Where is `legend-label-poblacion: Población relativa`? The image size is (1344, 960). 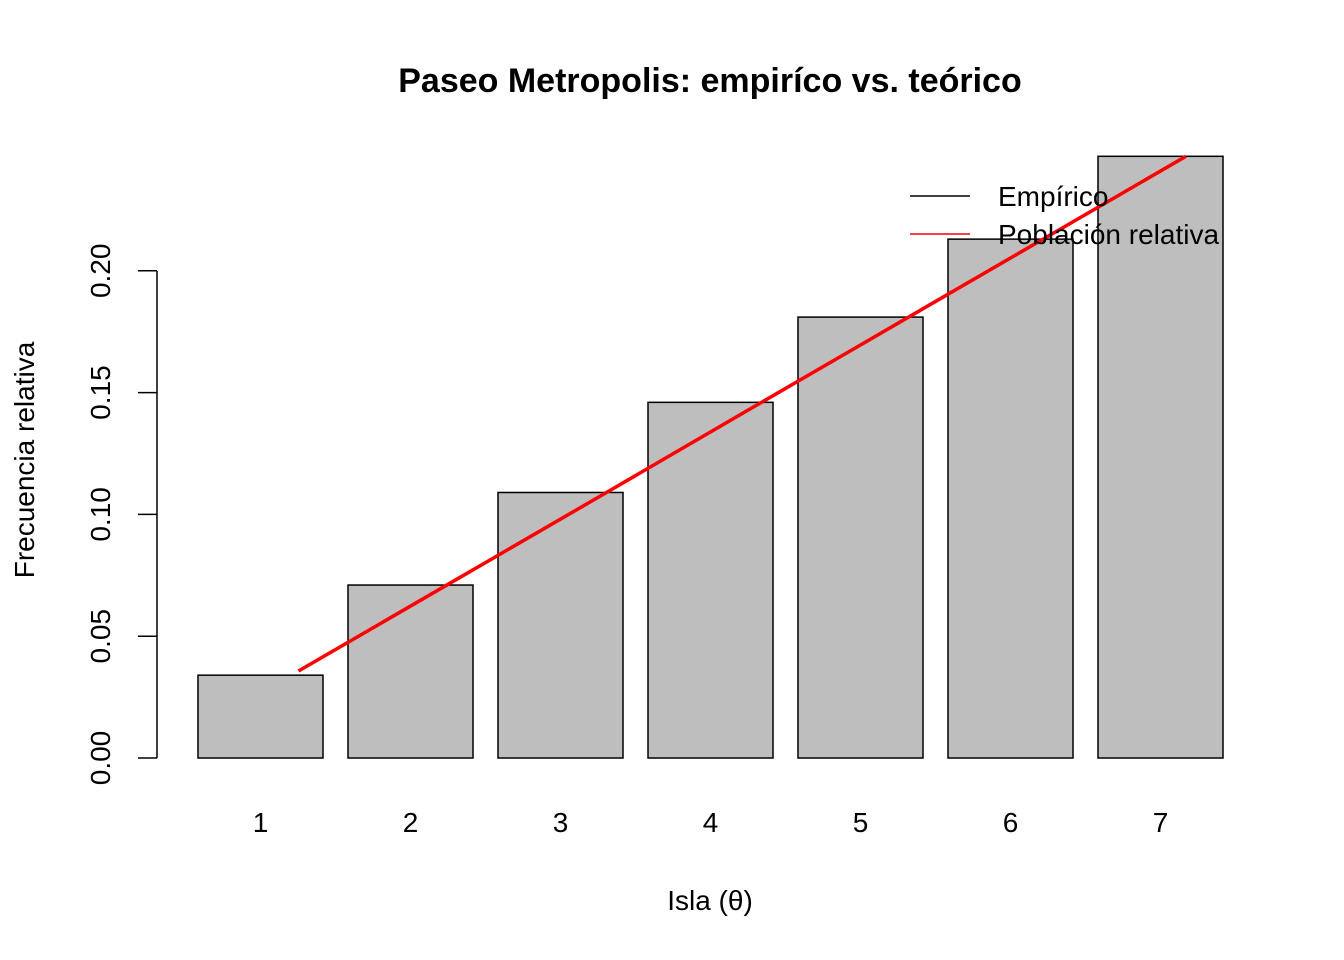 legend-label-poblacion: Población relativa is located at coordinates (1108, 234).